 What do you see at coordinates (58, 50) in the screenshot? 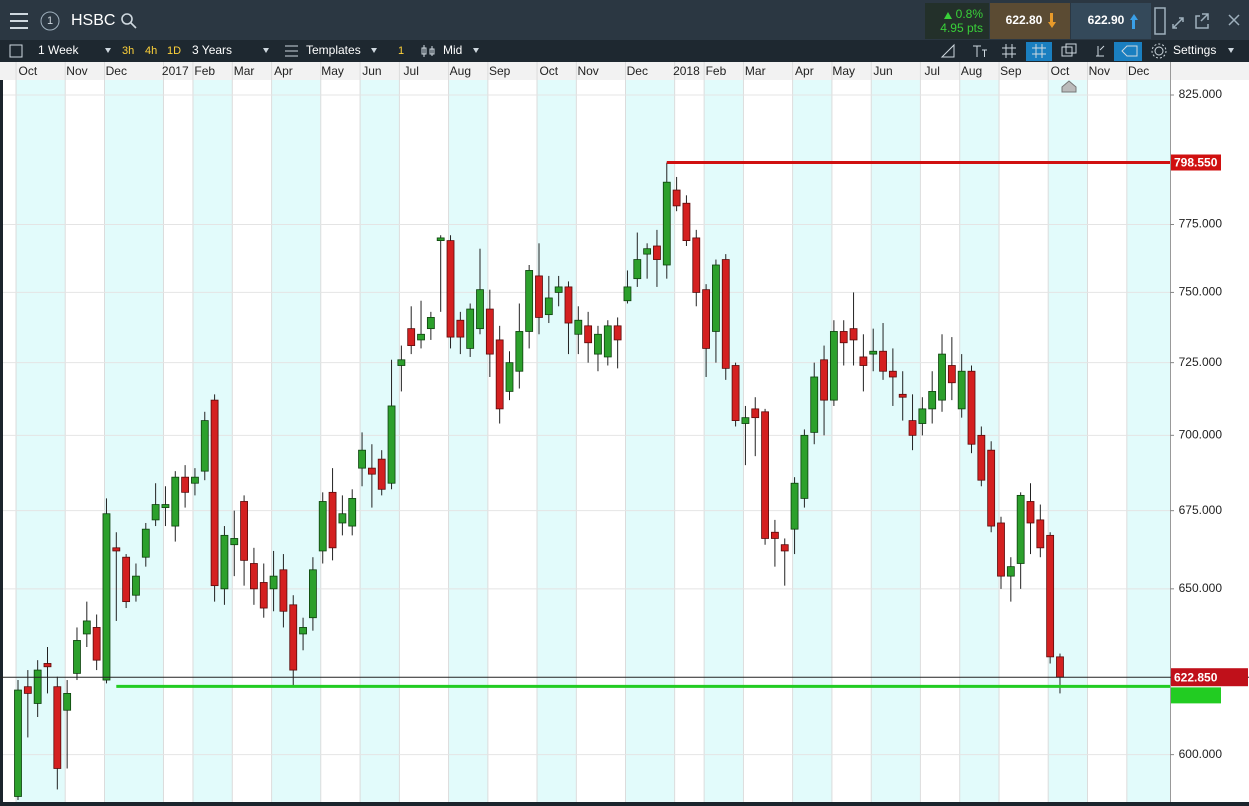
I see `interval-select: 1 Week` at bounding box center [58, 50].